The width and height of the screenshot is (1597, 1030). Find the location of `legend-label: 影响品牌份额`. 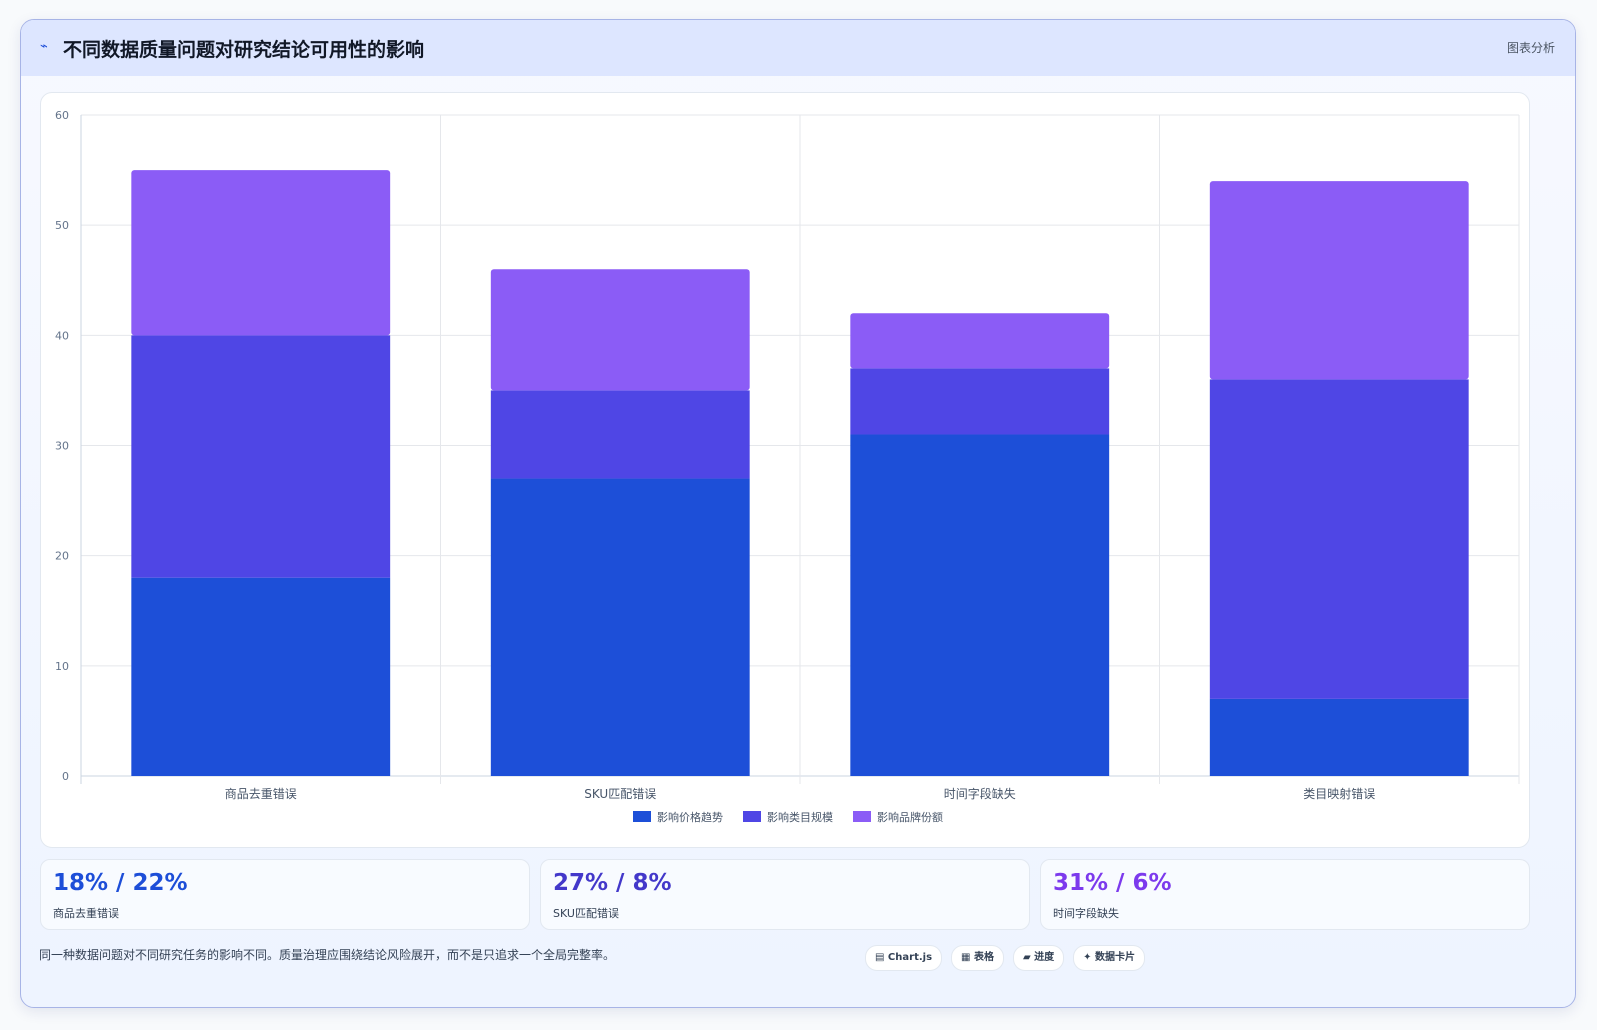

legend-label: 影响品牌份额 is located at coordinates (910, 817).